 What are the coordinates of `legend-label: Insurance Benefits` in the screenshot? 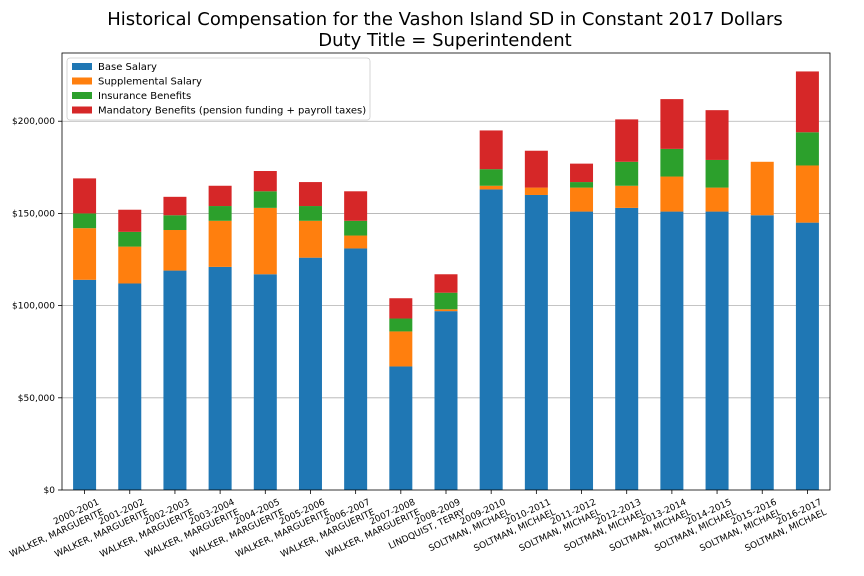 It's located at (144, 96).